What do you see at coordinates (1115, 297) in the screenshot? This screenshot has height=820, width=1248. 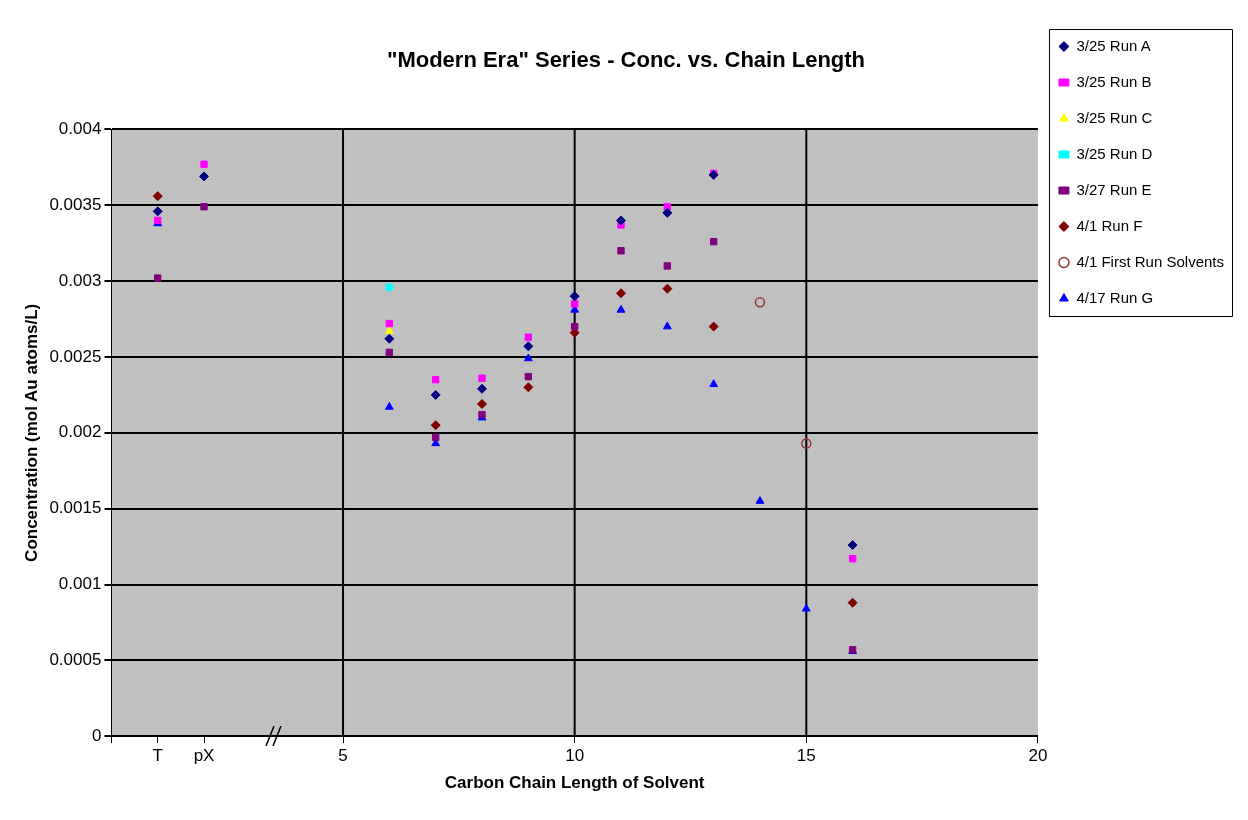 I see `legend-label: 4/17 Run G` at bounding box center [1115, 297].